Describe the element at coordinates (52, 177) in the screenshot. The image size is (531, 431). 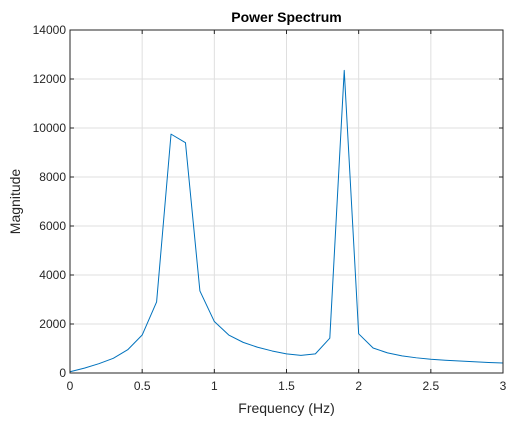
I see `y-tick-label: 8000` at that location.